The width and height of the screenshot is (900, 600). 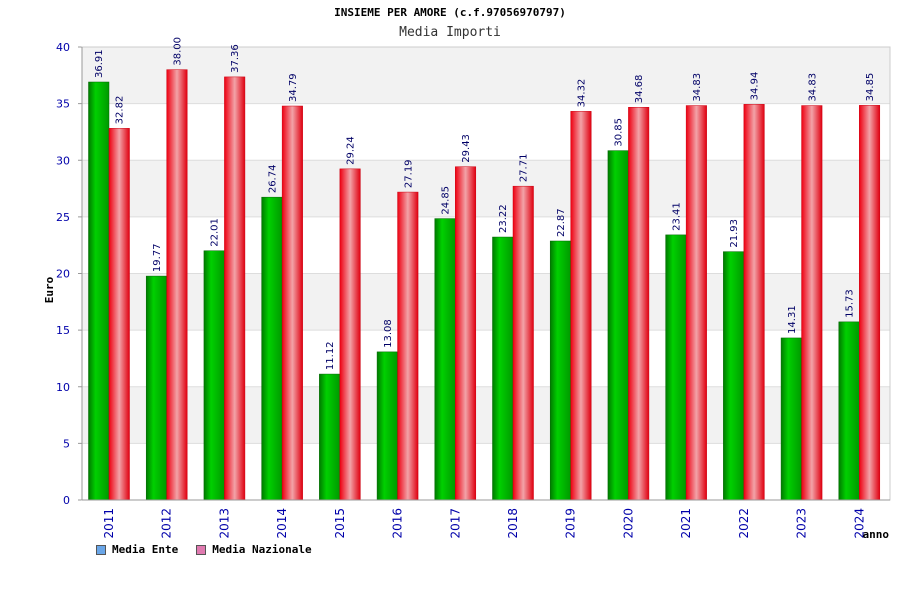 I want to click on x-tick-label: 2023, so click(x=802, y=523).